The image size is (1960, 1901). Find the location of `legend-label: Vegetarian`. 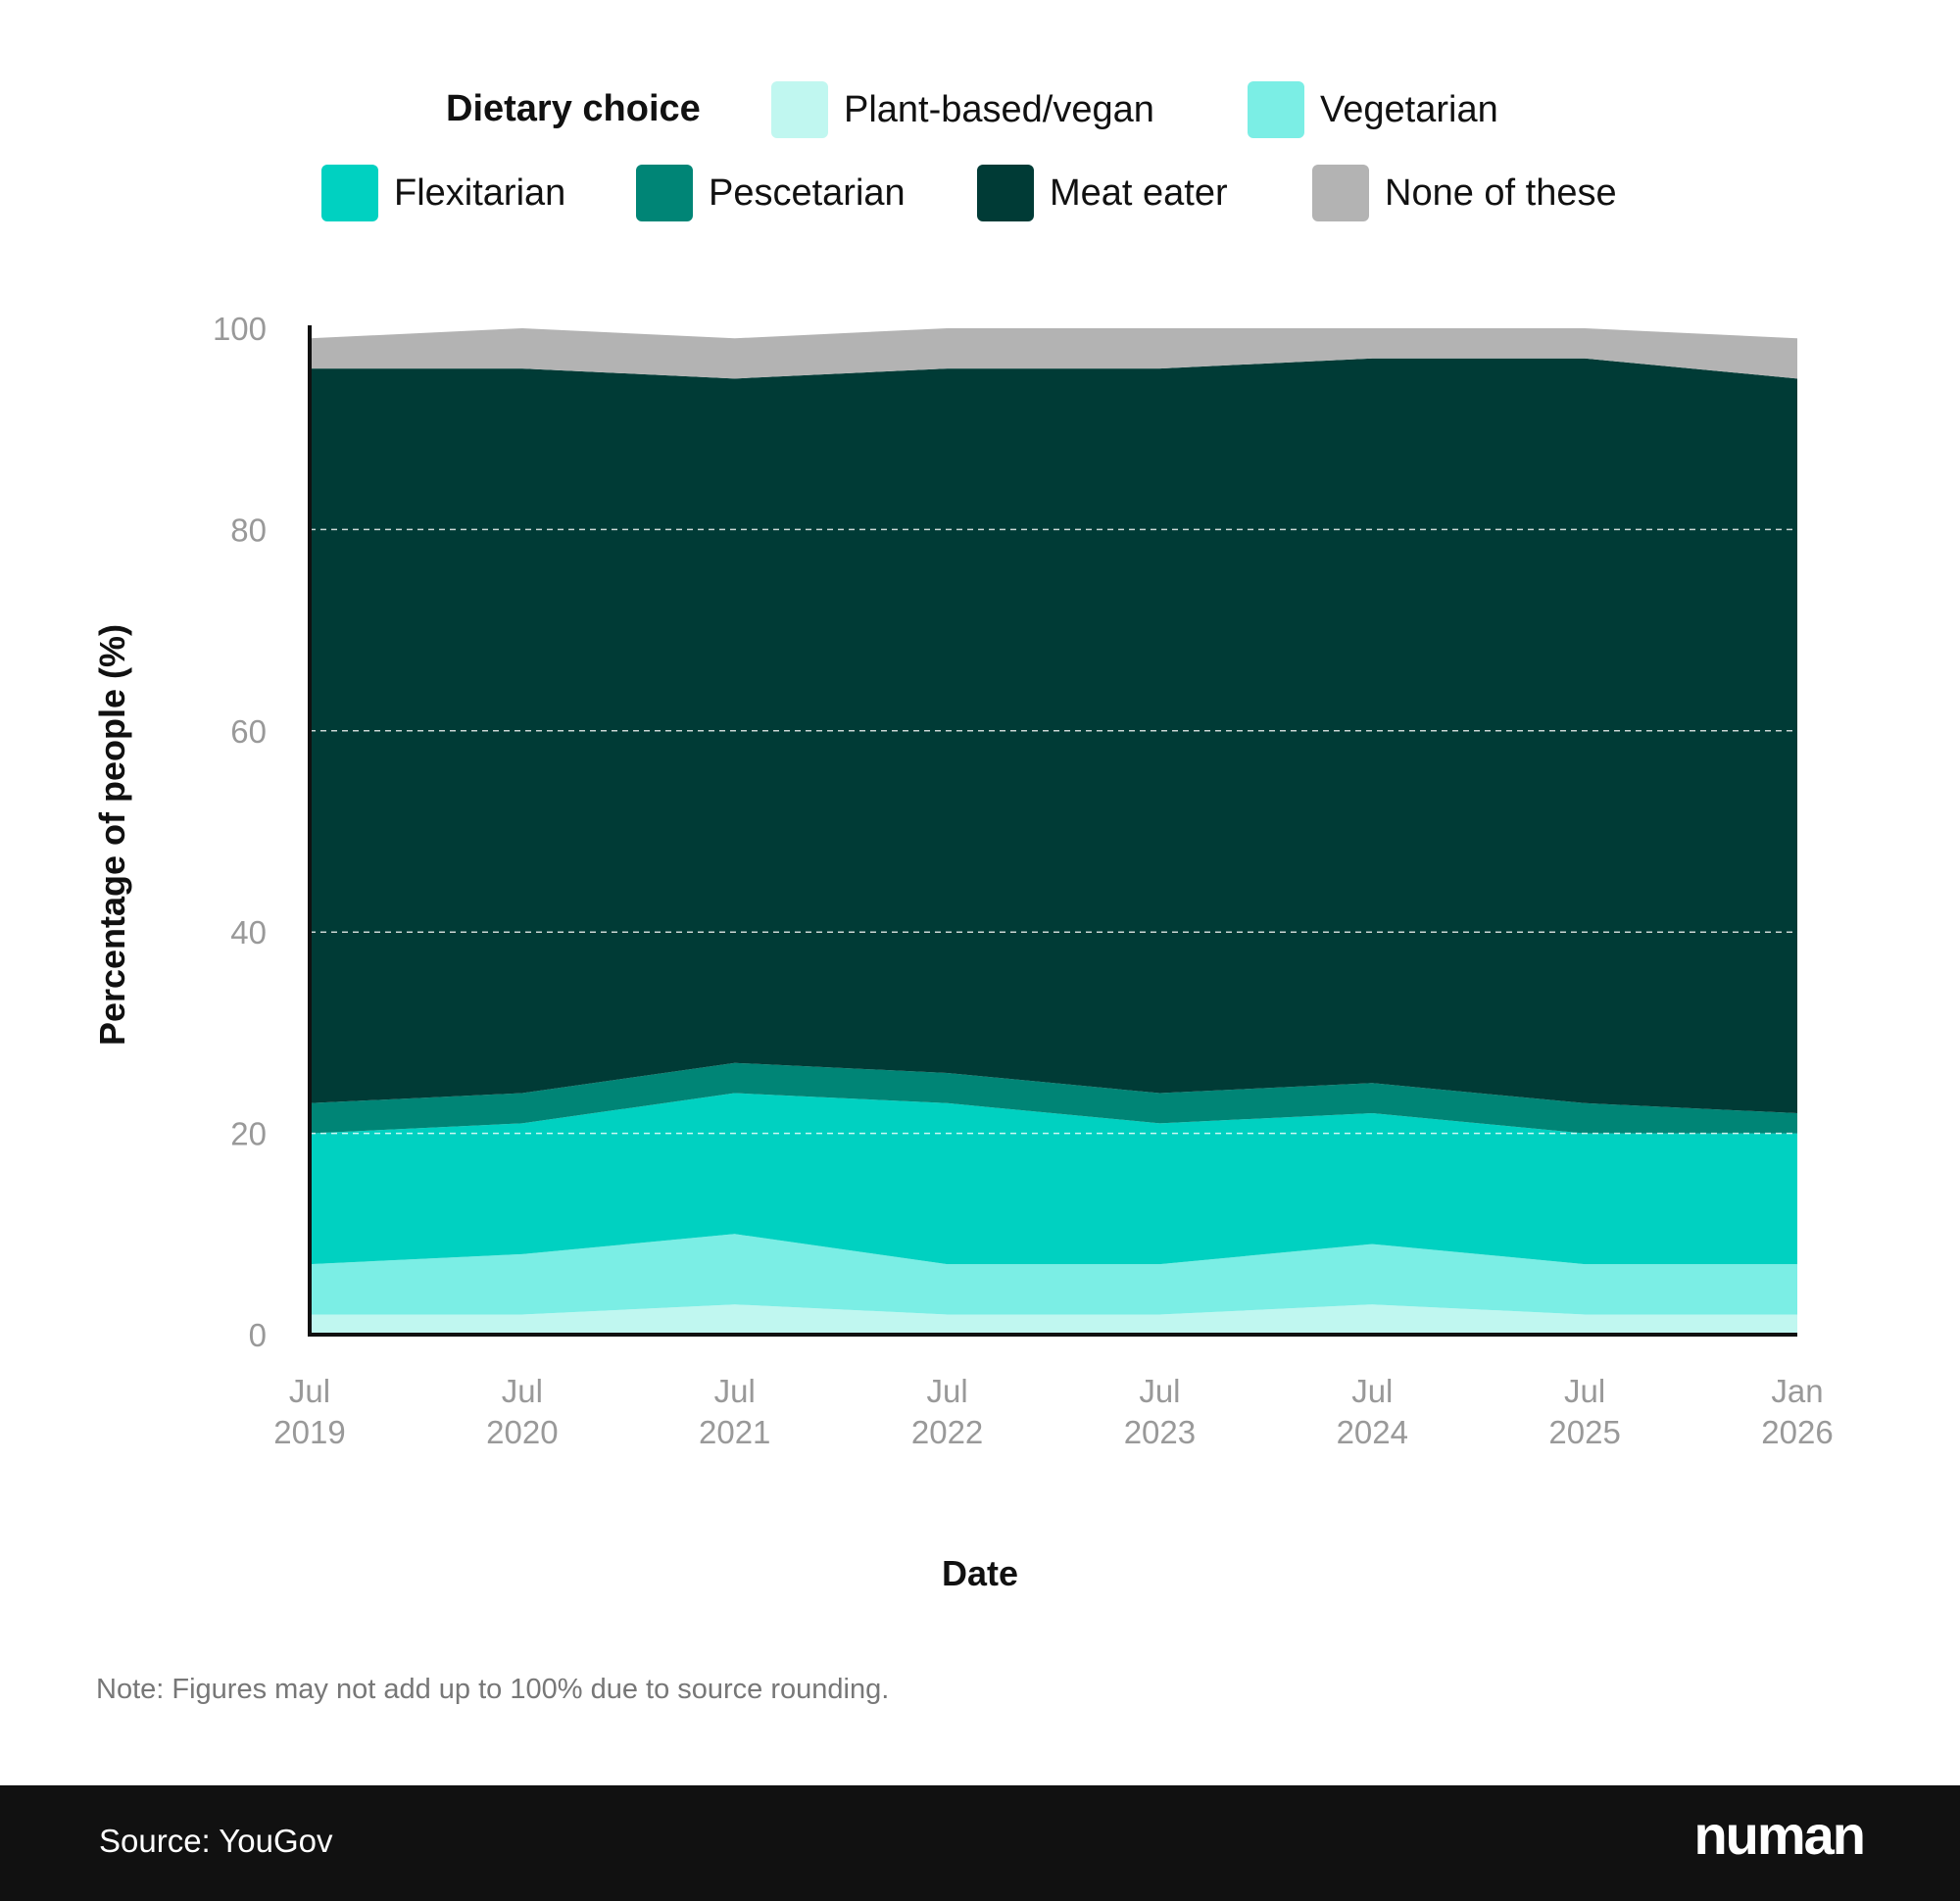

legend-label: Vegetarian is located at coordinates (1409, 109).